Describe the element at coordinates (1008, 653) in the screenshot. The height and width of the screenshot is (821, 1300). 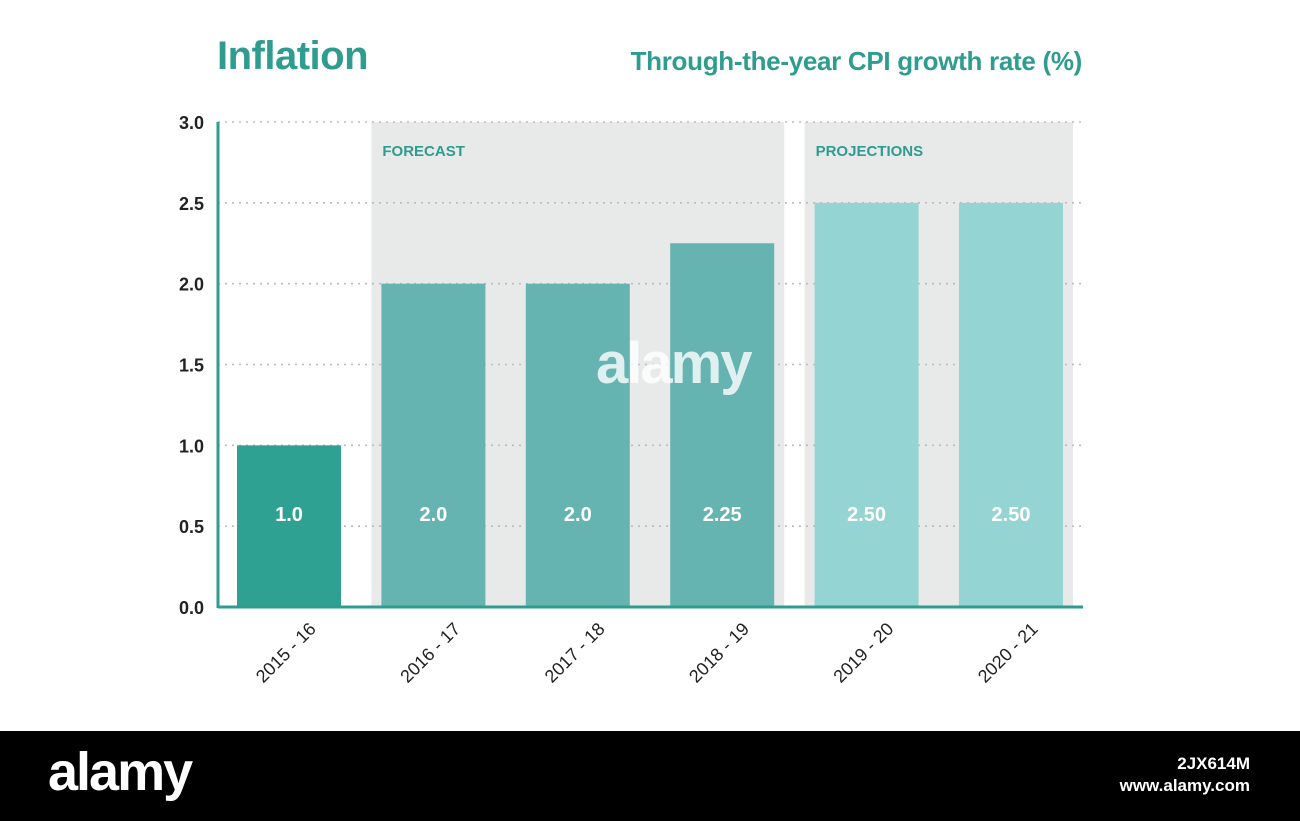
I see `x-tick-label: 2020 - 21` at that location.